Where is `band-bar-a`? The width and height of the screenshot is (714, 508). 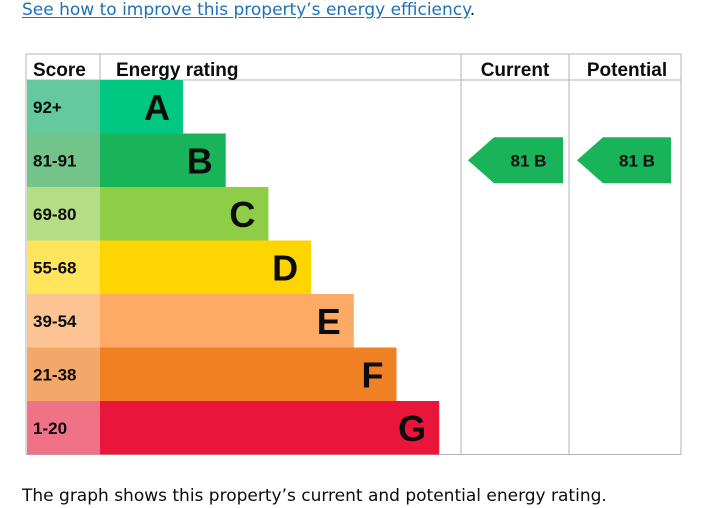
band-bar-a is located at coordinates (141, 107).